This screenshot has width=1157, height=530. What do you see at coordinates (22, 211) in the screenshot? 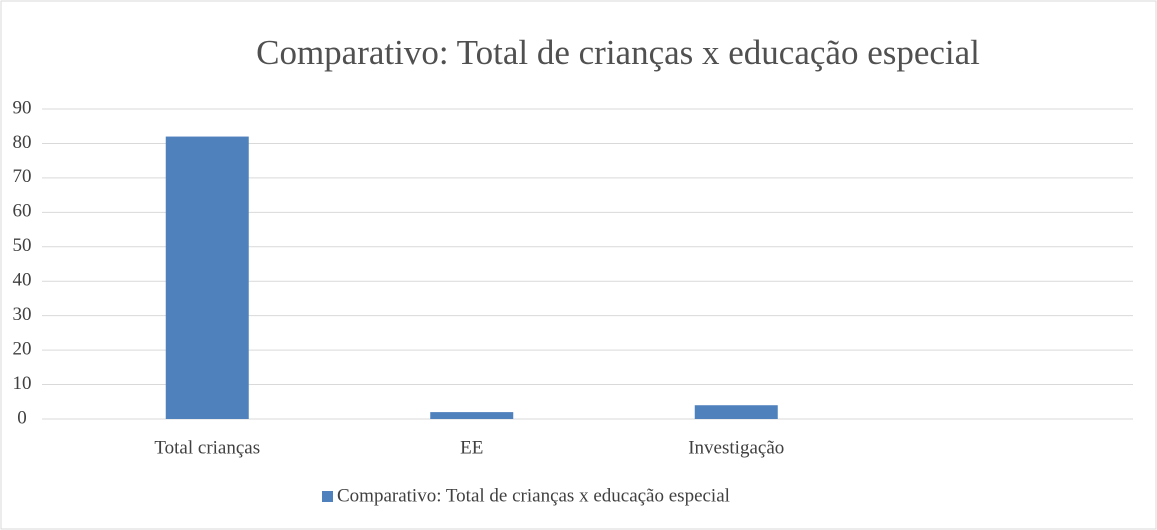
I see `y-tick-label: 60` at bounding box center [22, 211].